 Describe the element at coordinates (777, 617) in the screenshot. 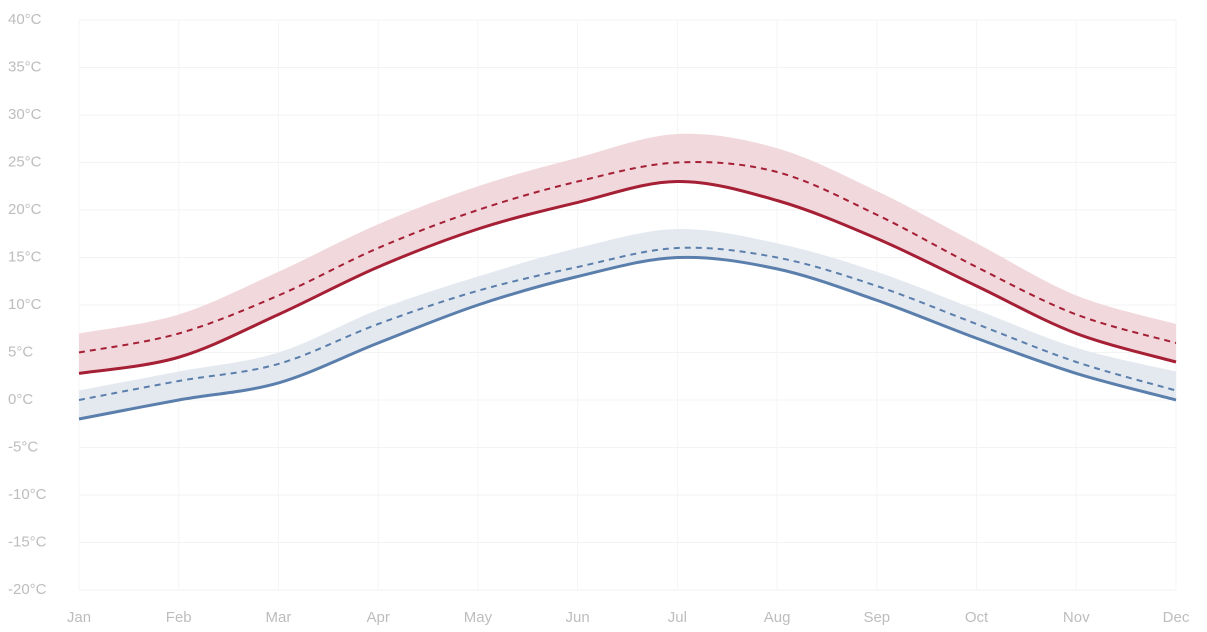

I see `x-tick-label: Aug` at that location.